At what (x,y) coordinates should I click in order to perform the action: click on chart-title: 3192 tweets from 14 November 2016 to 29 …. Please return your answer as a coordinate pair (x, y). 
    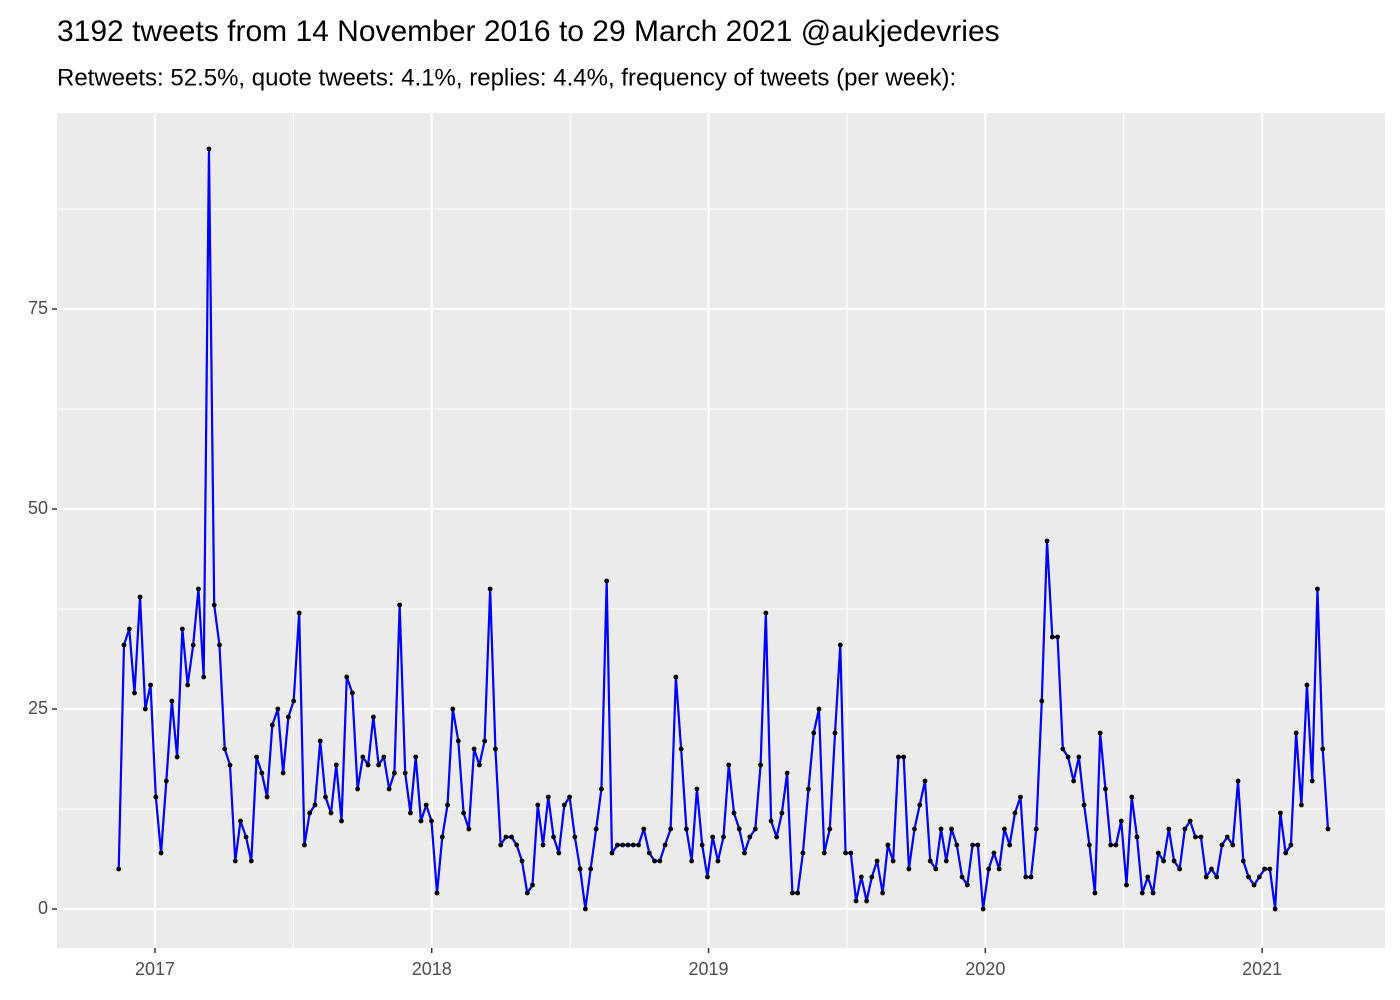
    Looking at the image, I should click on (528, 31).